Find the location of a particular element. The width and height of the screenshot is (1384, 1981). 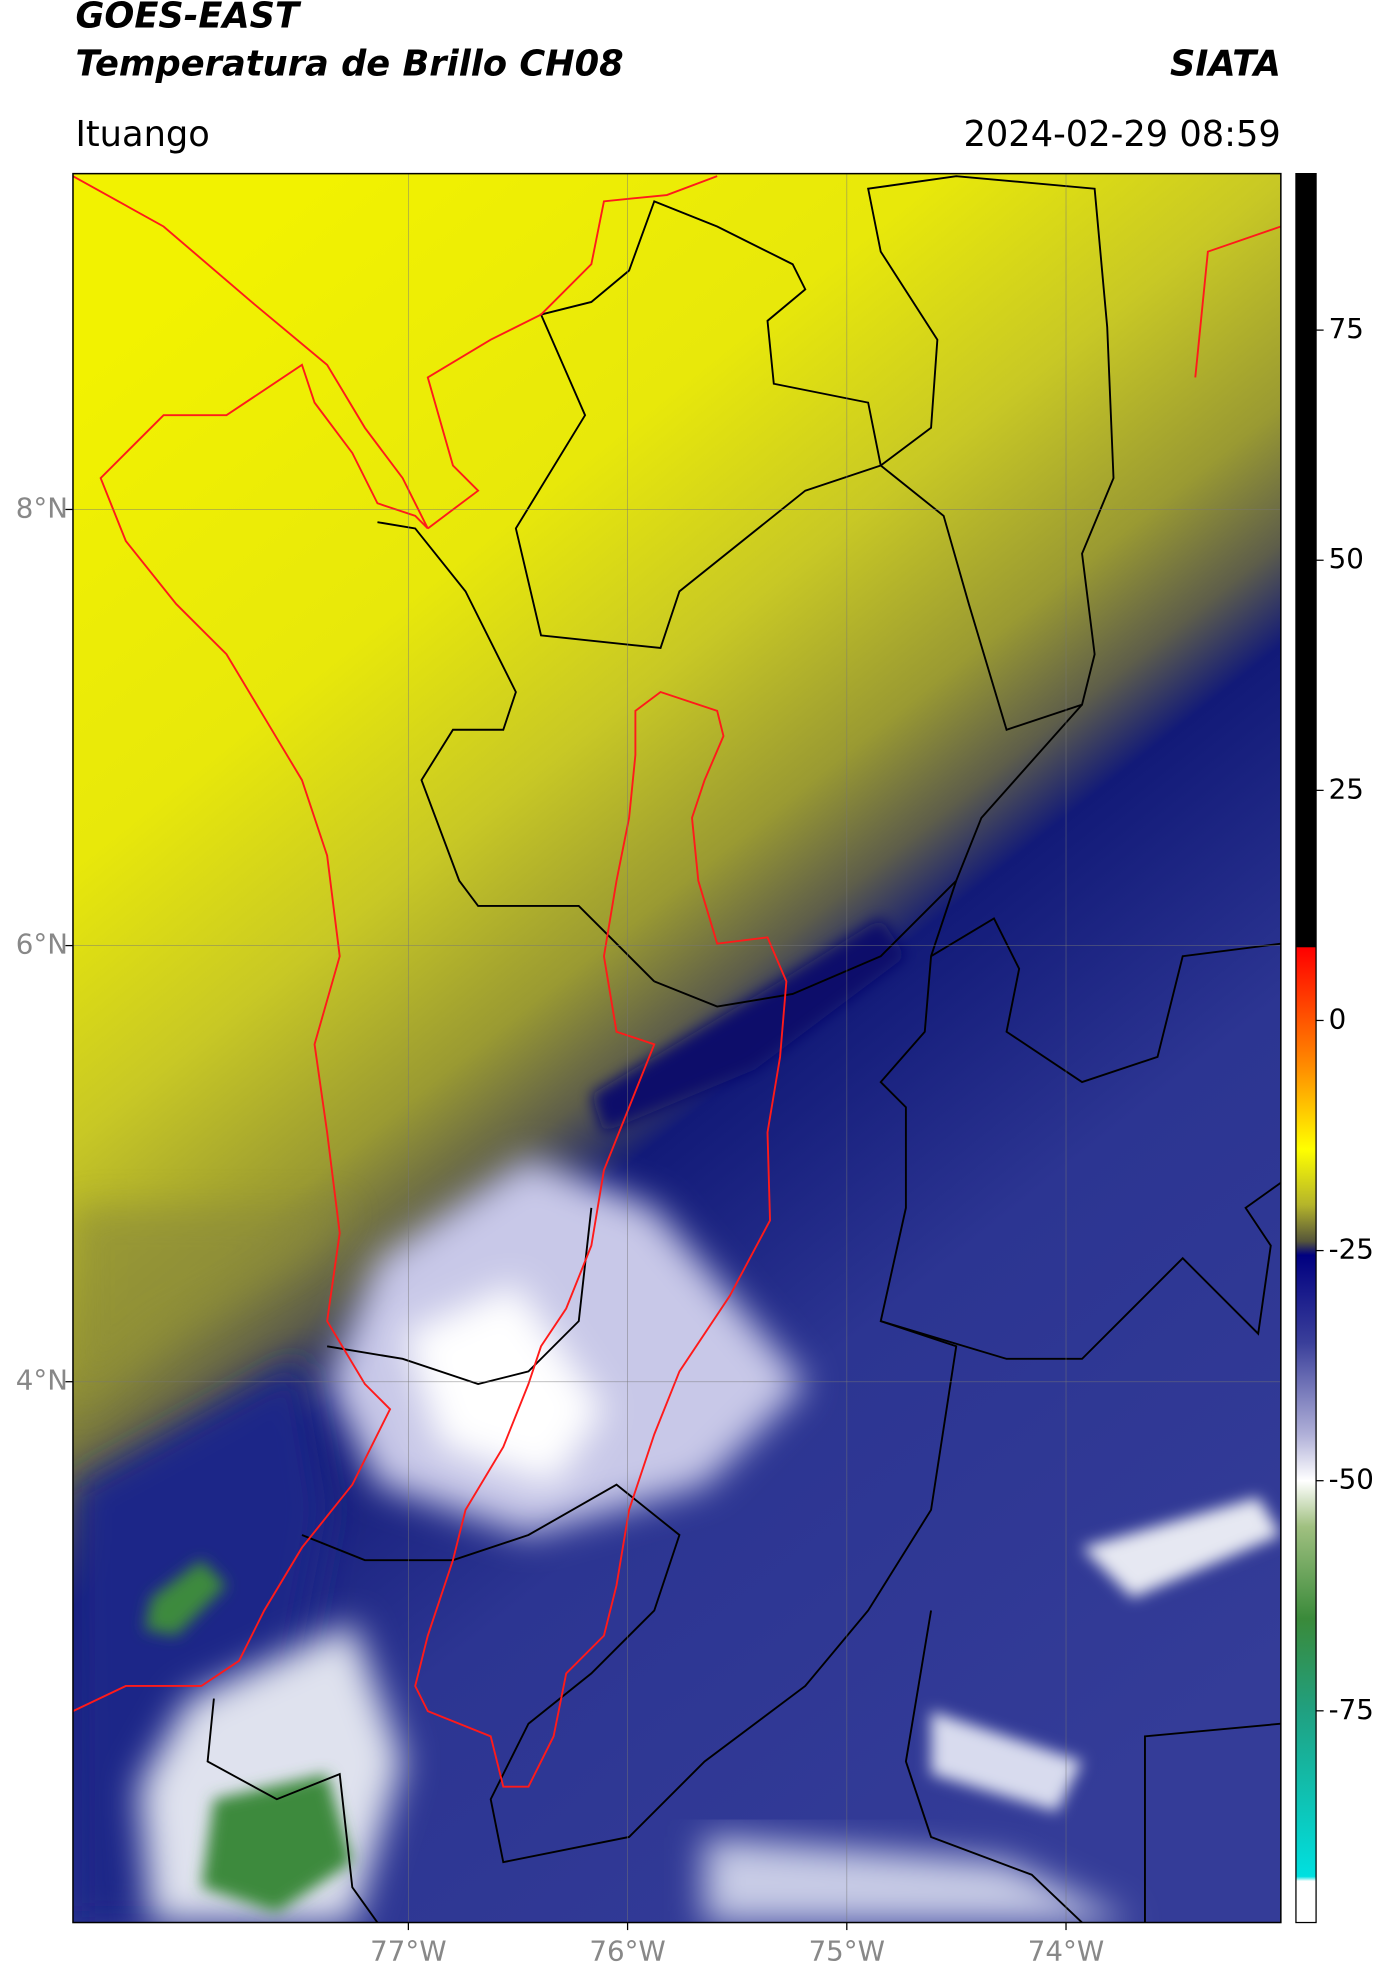

source: SIATA is located at coordinates (1225, 63).